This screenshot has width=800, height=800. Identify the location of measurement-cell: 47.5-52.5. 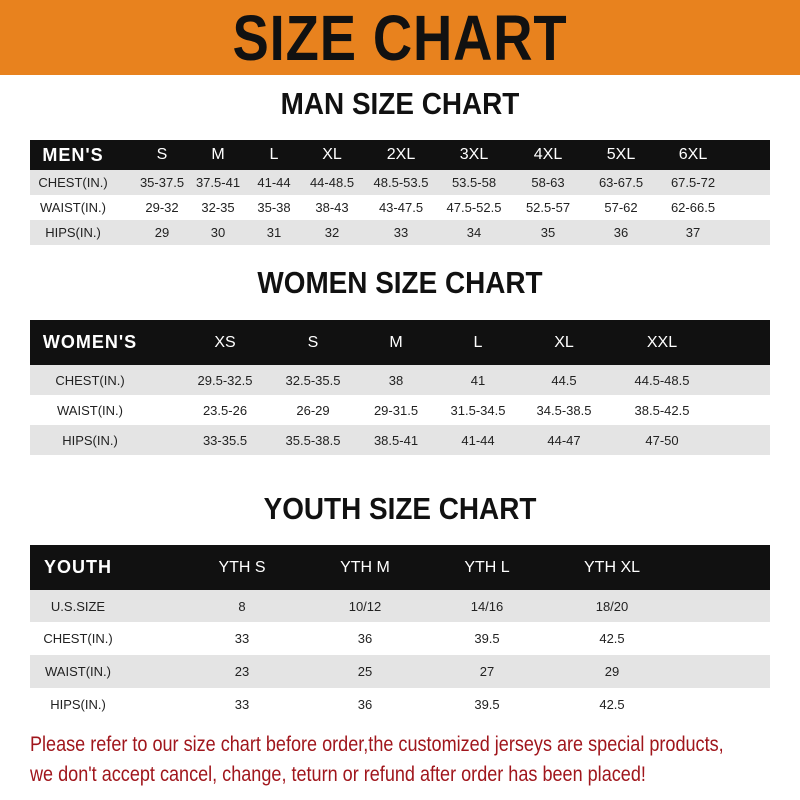
(474, 207).